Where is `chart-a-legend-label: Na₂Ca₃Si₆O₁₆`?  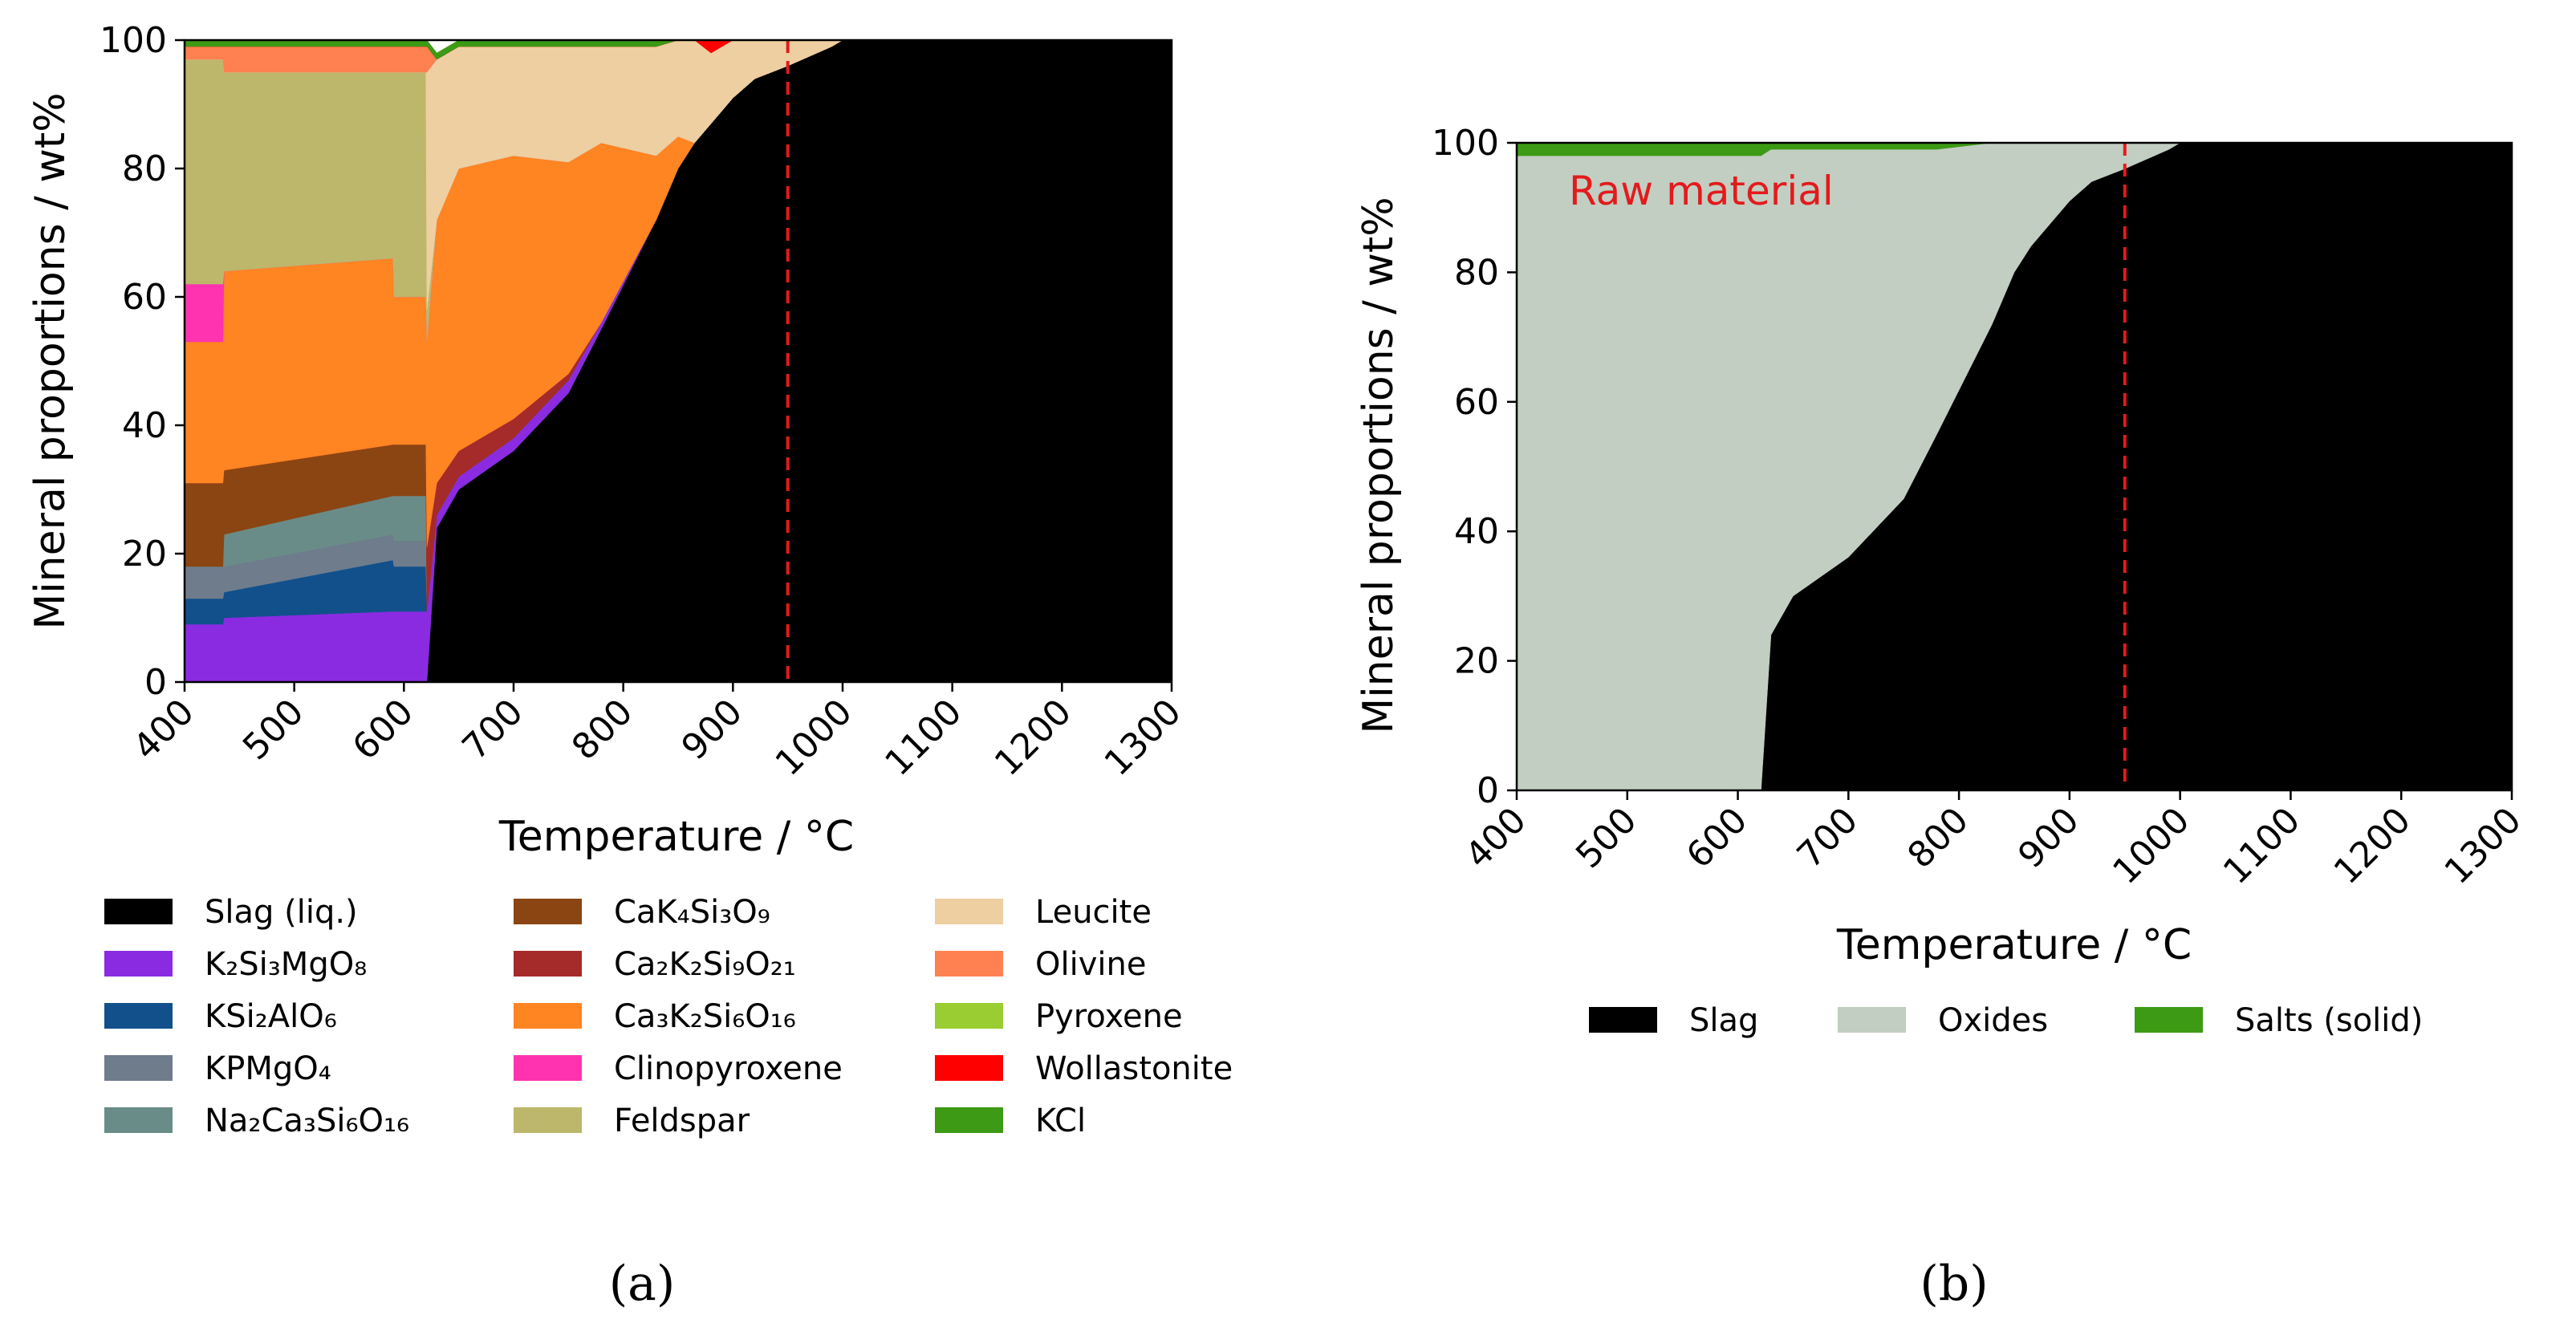
chart-a-legend-label: Na₂Ca₃Si₆O₁₆ is located at coordinates (307, 1120).